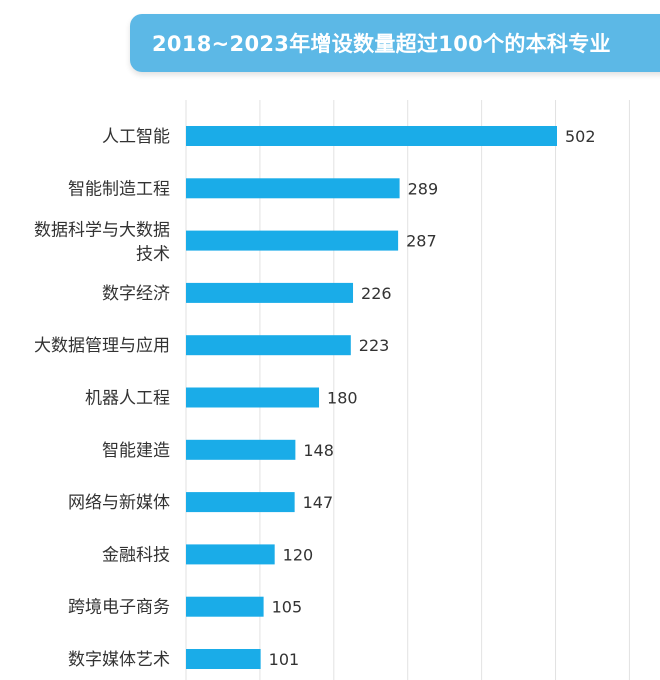 The height and width of the screenshot is (680, 660). Describe the element at coordinates (136, 137) in the screenshot. I see `category-label: 人工智能` at that location.